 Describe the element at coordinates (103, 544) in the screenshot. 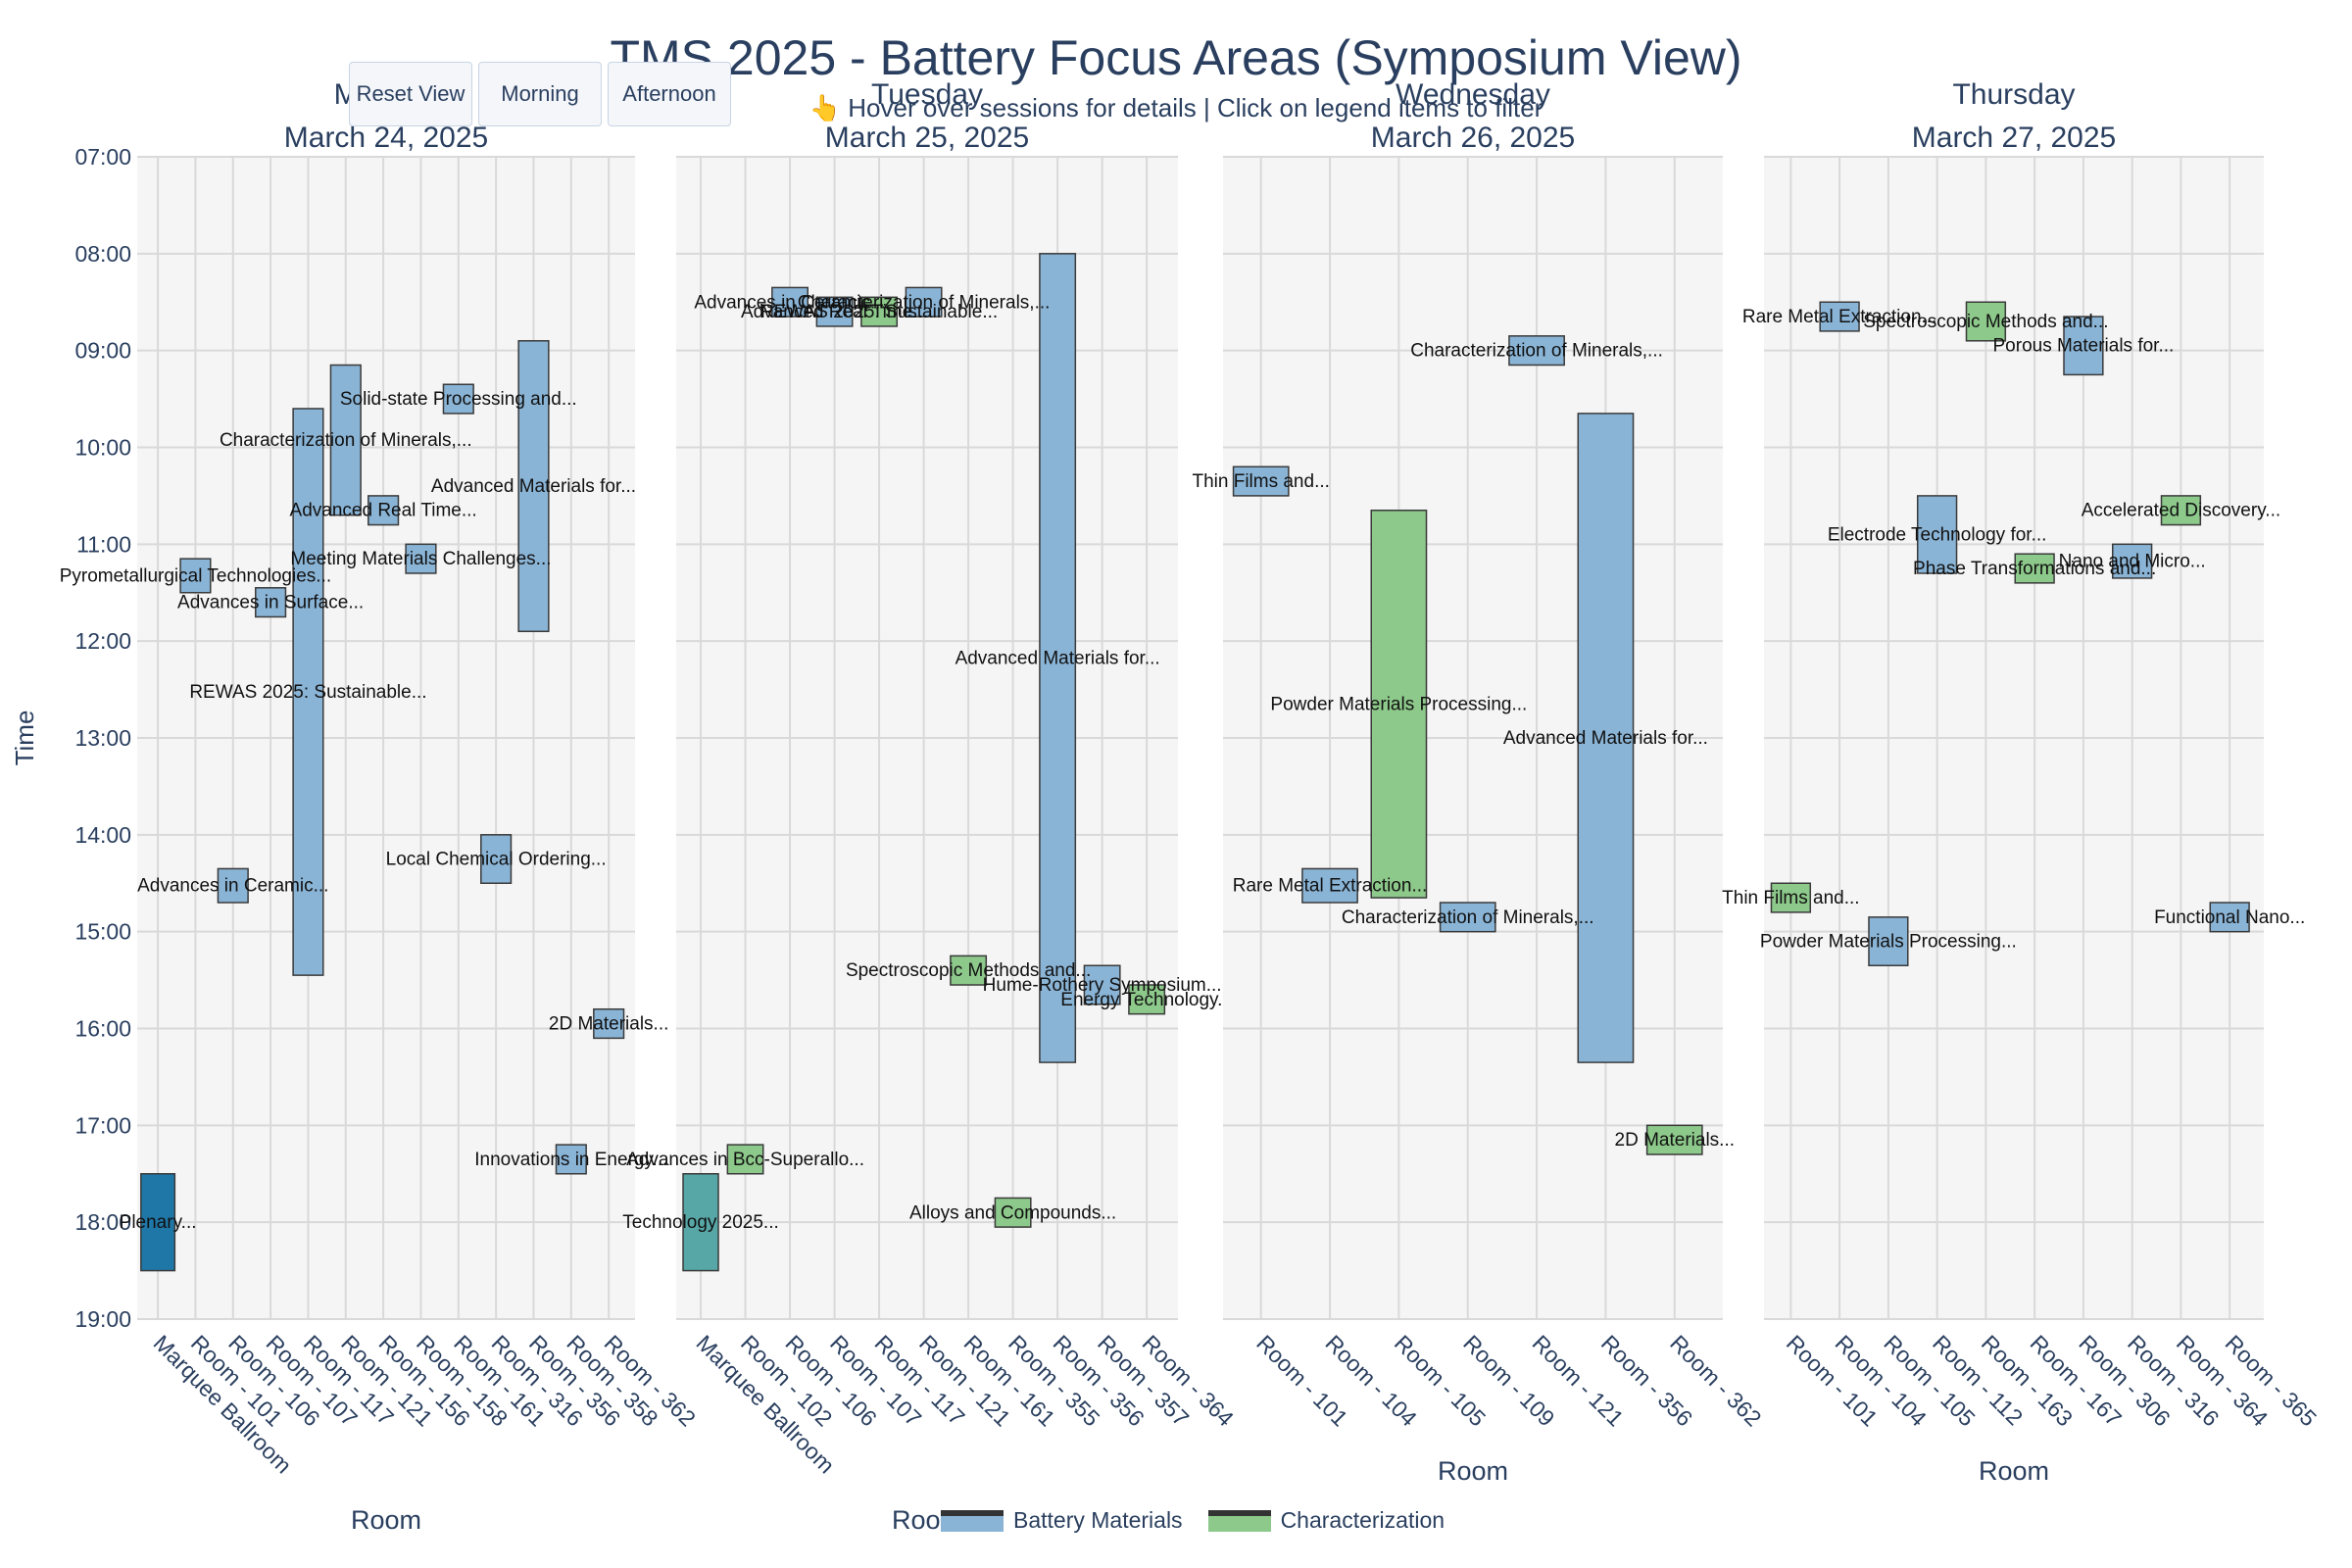

I see `y-tick-label: 11:00` at that location.